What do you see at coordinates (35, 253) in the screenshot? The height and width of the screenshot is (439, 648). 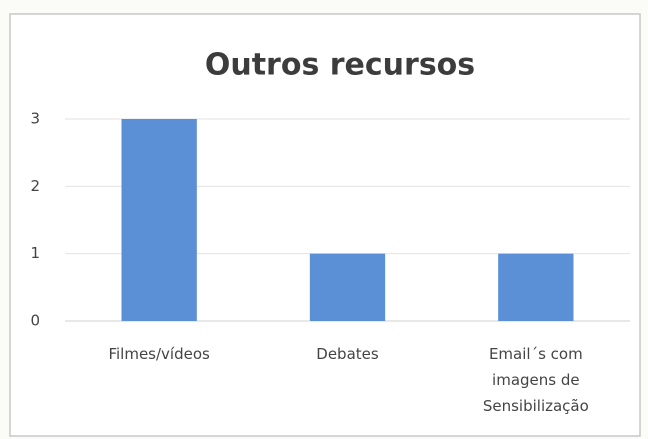 I see `y-tick-label: 1` at bounding box center [35, 253].